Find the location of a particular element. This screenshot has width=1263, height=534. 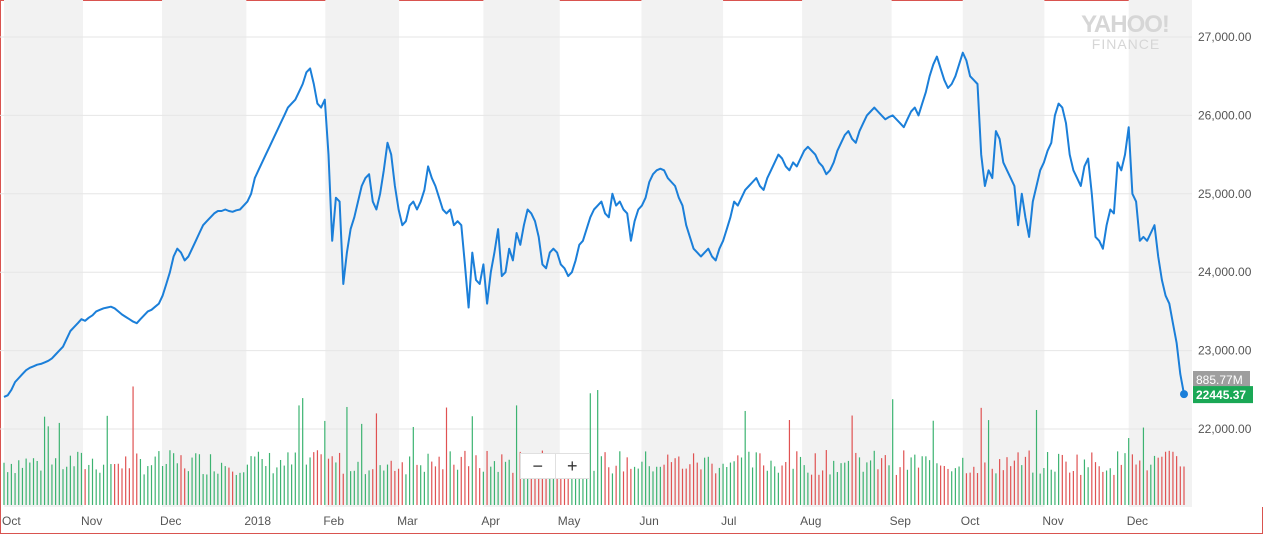

y-tick-label: 24,000.00 is located at coordinates (1225, 272).